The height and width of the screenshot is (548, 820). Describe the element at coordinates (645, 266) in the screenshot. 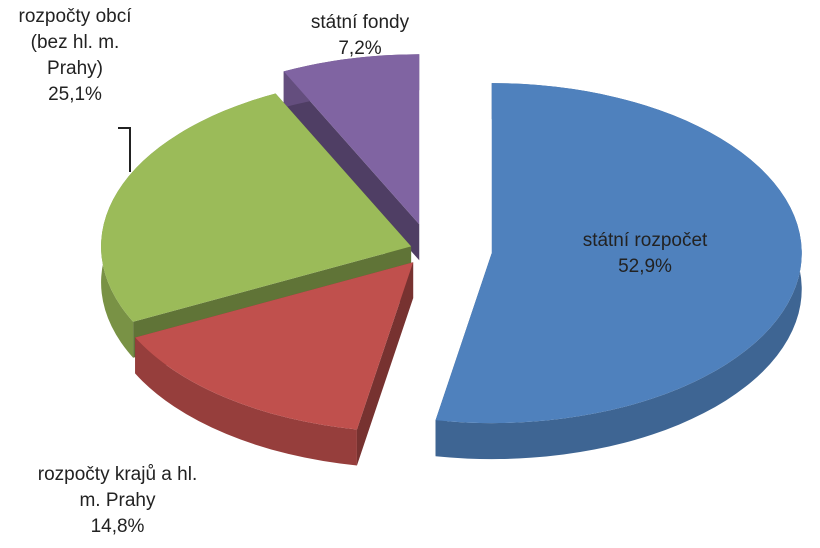

I see `value-label: 52,9%` at that location.